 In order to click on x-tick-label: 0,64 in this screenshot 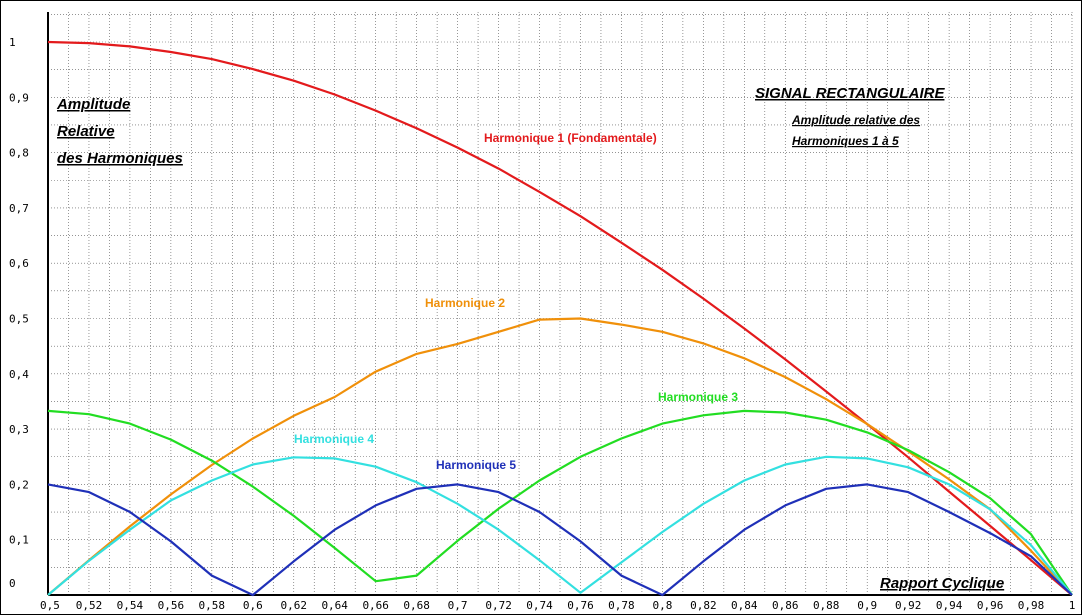, I will do `click(334, 605)`.